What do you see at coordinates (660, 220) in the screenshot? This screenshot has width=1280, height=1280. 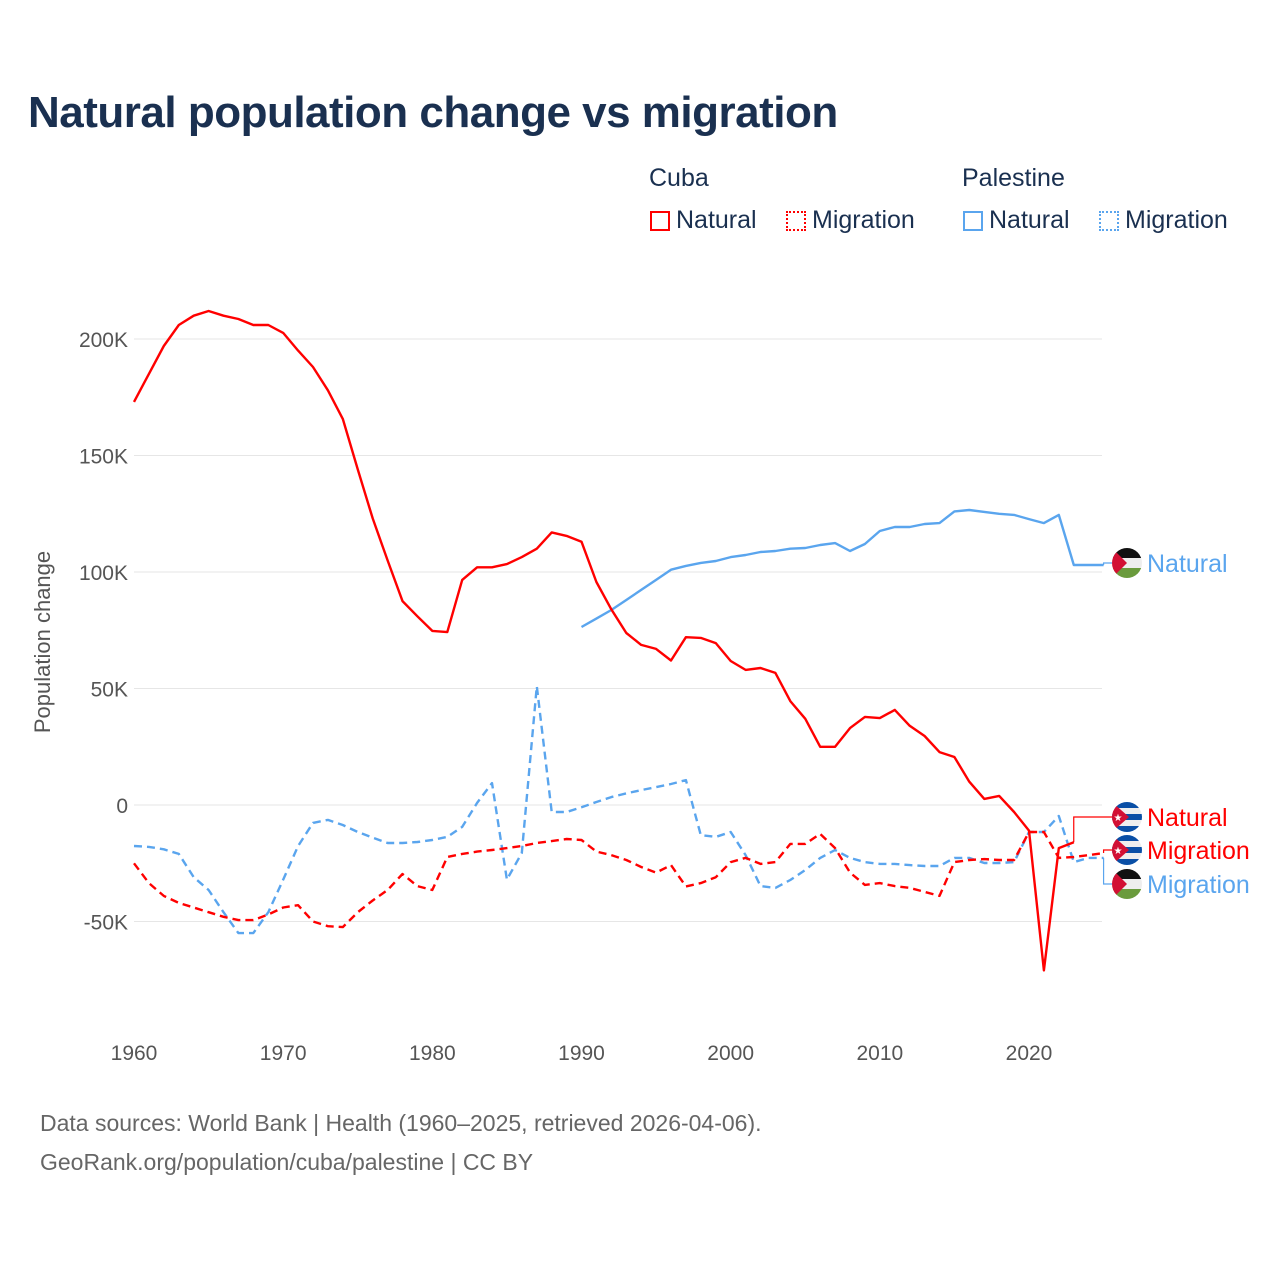 I see `legend-swatch-solid-red` at bounding box center [660, 220].